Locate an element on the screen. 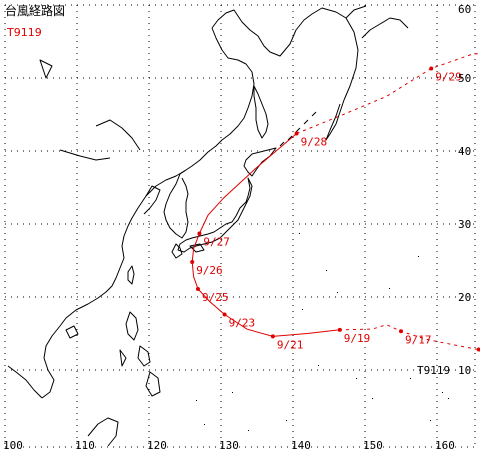  storm-end-label: T9119 is located at coordinates (433, 370).